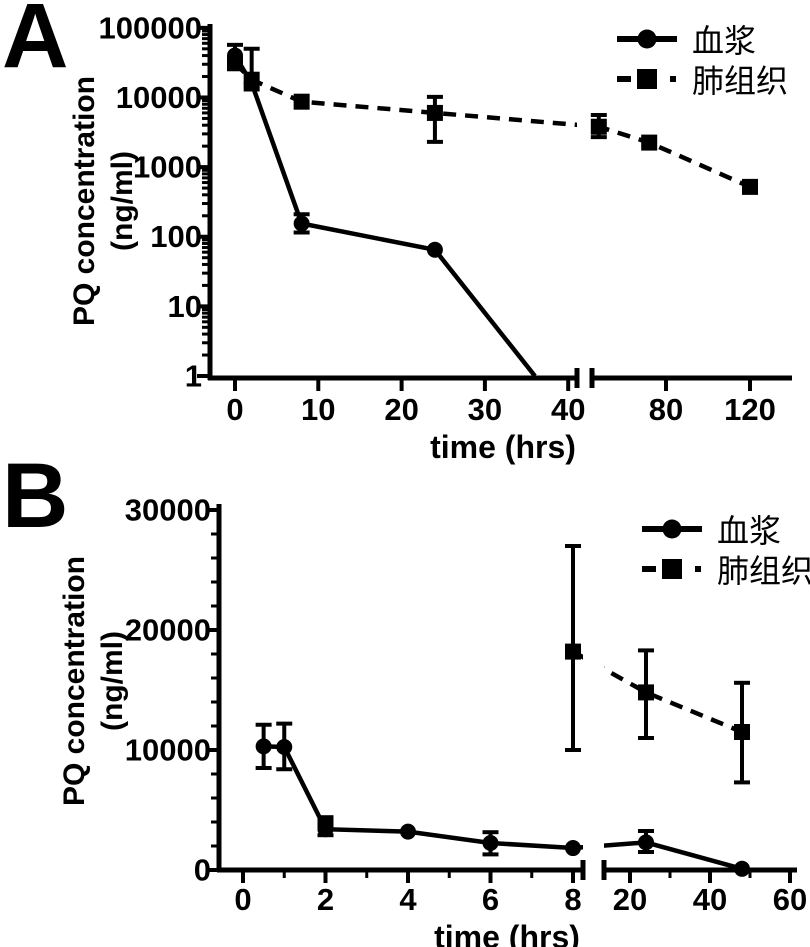 The width and height of the screenshot is (810, 947). I want to click on panel-b-legend: 血浆 肺组织, so click(725, 549).